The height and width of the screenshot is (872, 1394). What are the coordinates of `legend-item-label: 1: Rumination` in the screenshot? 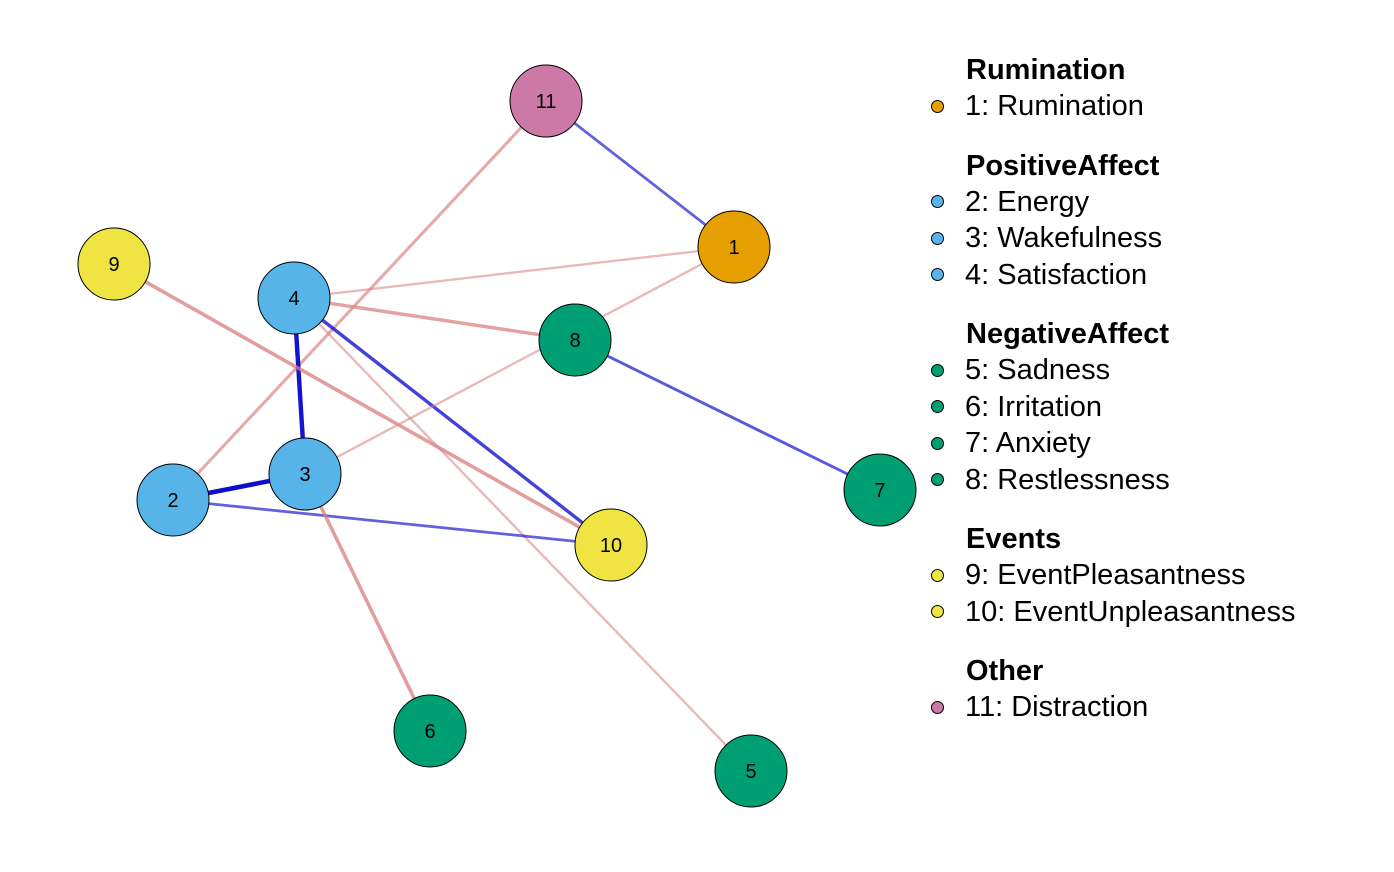 It's located at (1054, 106).